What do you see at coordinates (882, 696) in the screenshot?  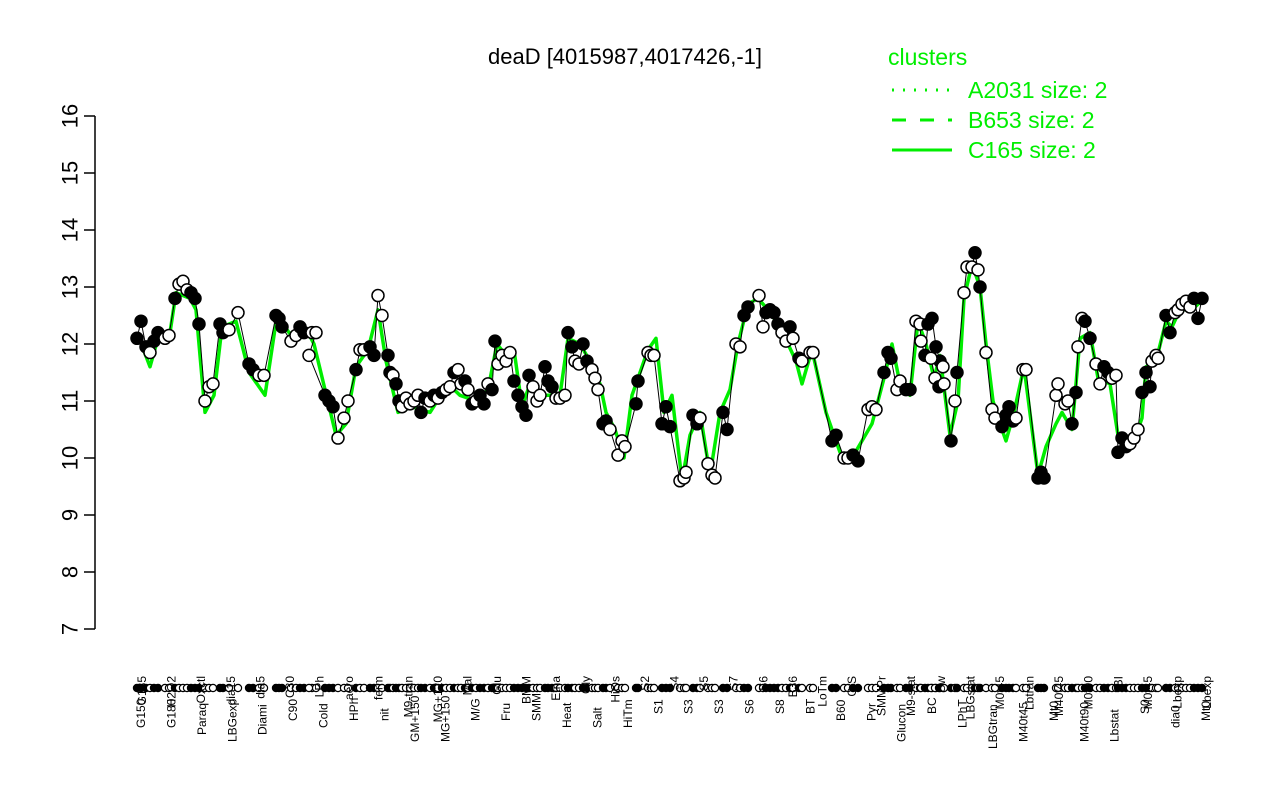 I see `x-tick-label: SMMPr` at bounding box center [882, 696].